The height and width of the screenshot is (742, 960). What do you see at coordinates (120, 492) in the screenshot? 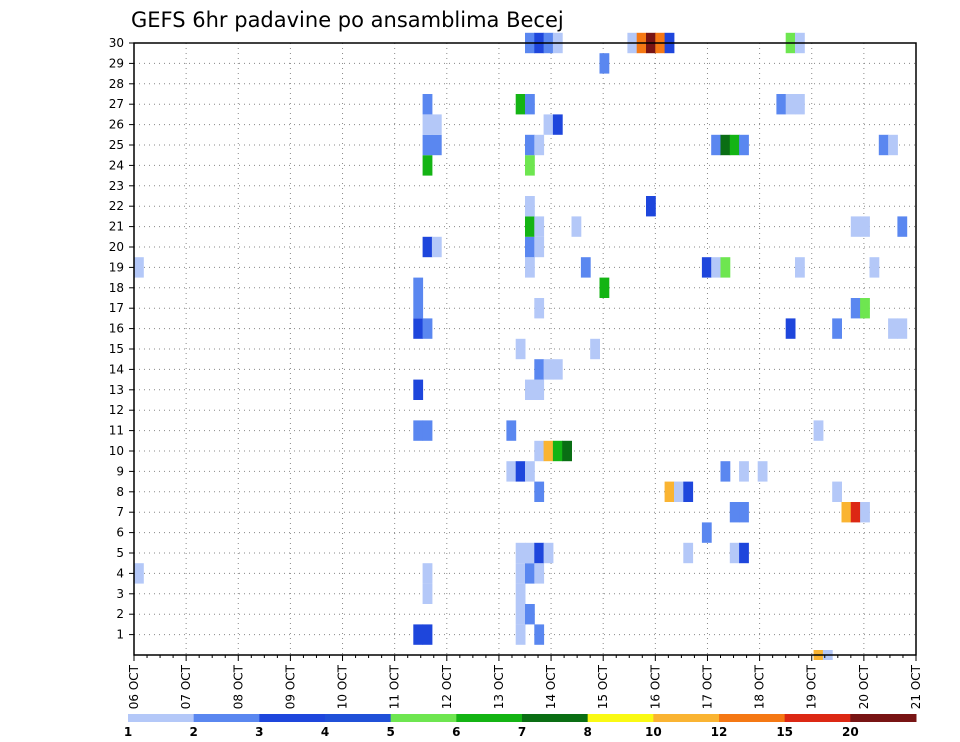
I see `y-tick-label: 8` at bounding box center [120, 492].